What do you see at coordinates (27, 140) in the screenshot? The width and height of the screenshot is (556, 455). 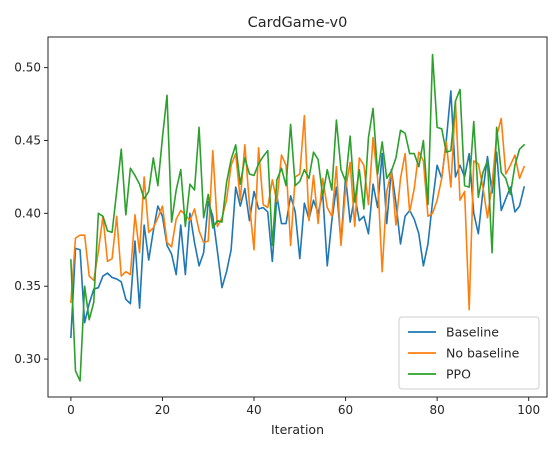 I see `y-tick-label: 0.45` at bounding box center [27, 140].